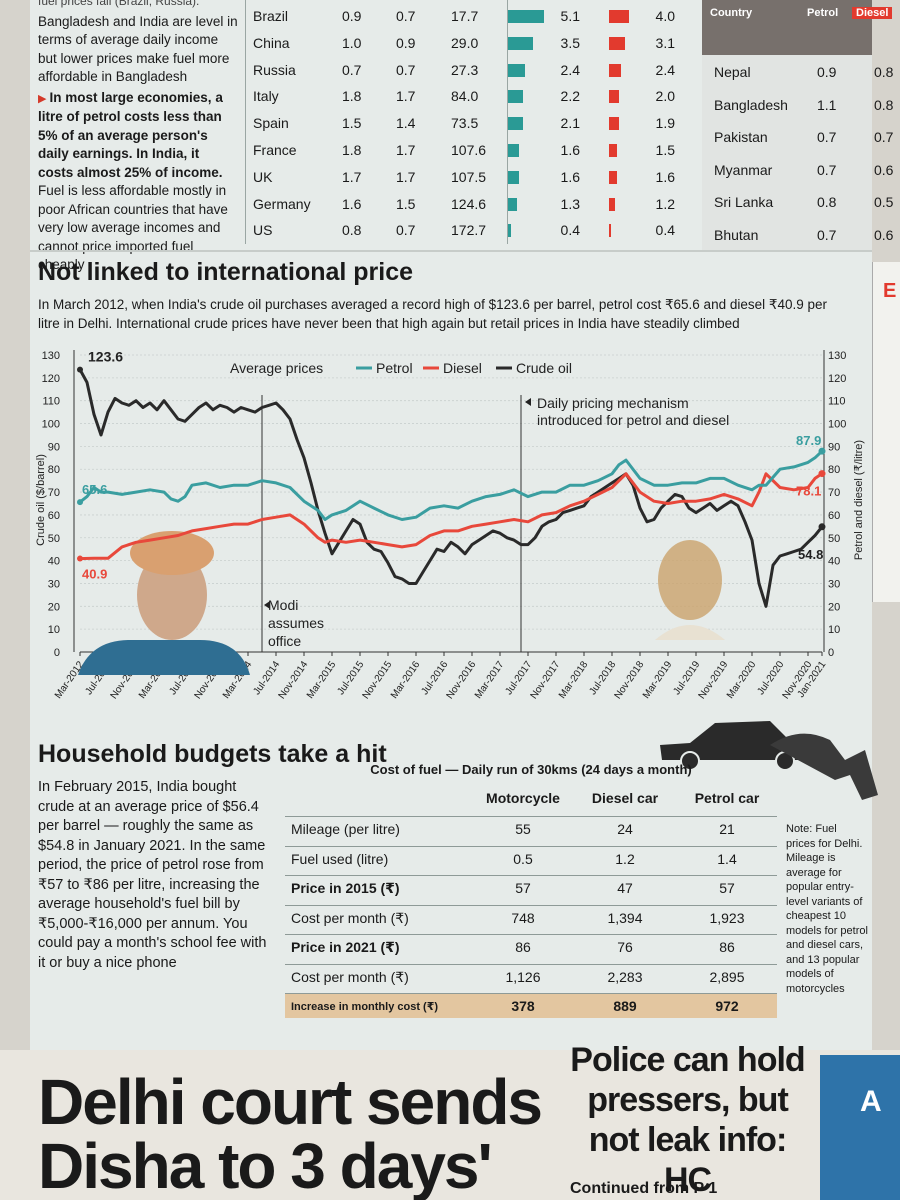 This screenshot has height=1200, width=900. What do you see at coordinates (406, 203) in the screenshot?
I see `cell: 1.5` at bounding box center [406, 203].